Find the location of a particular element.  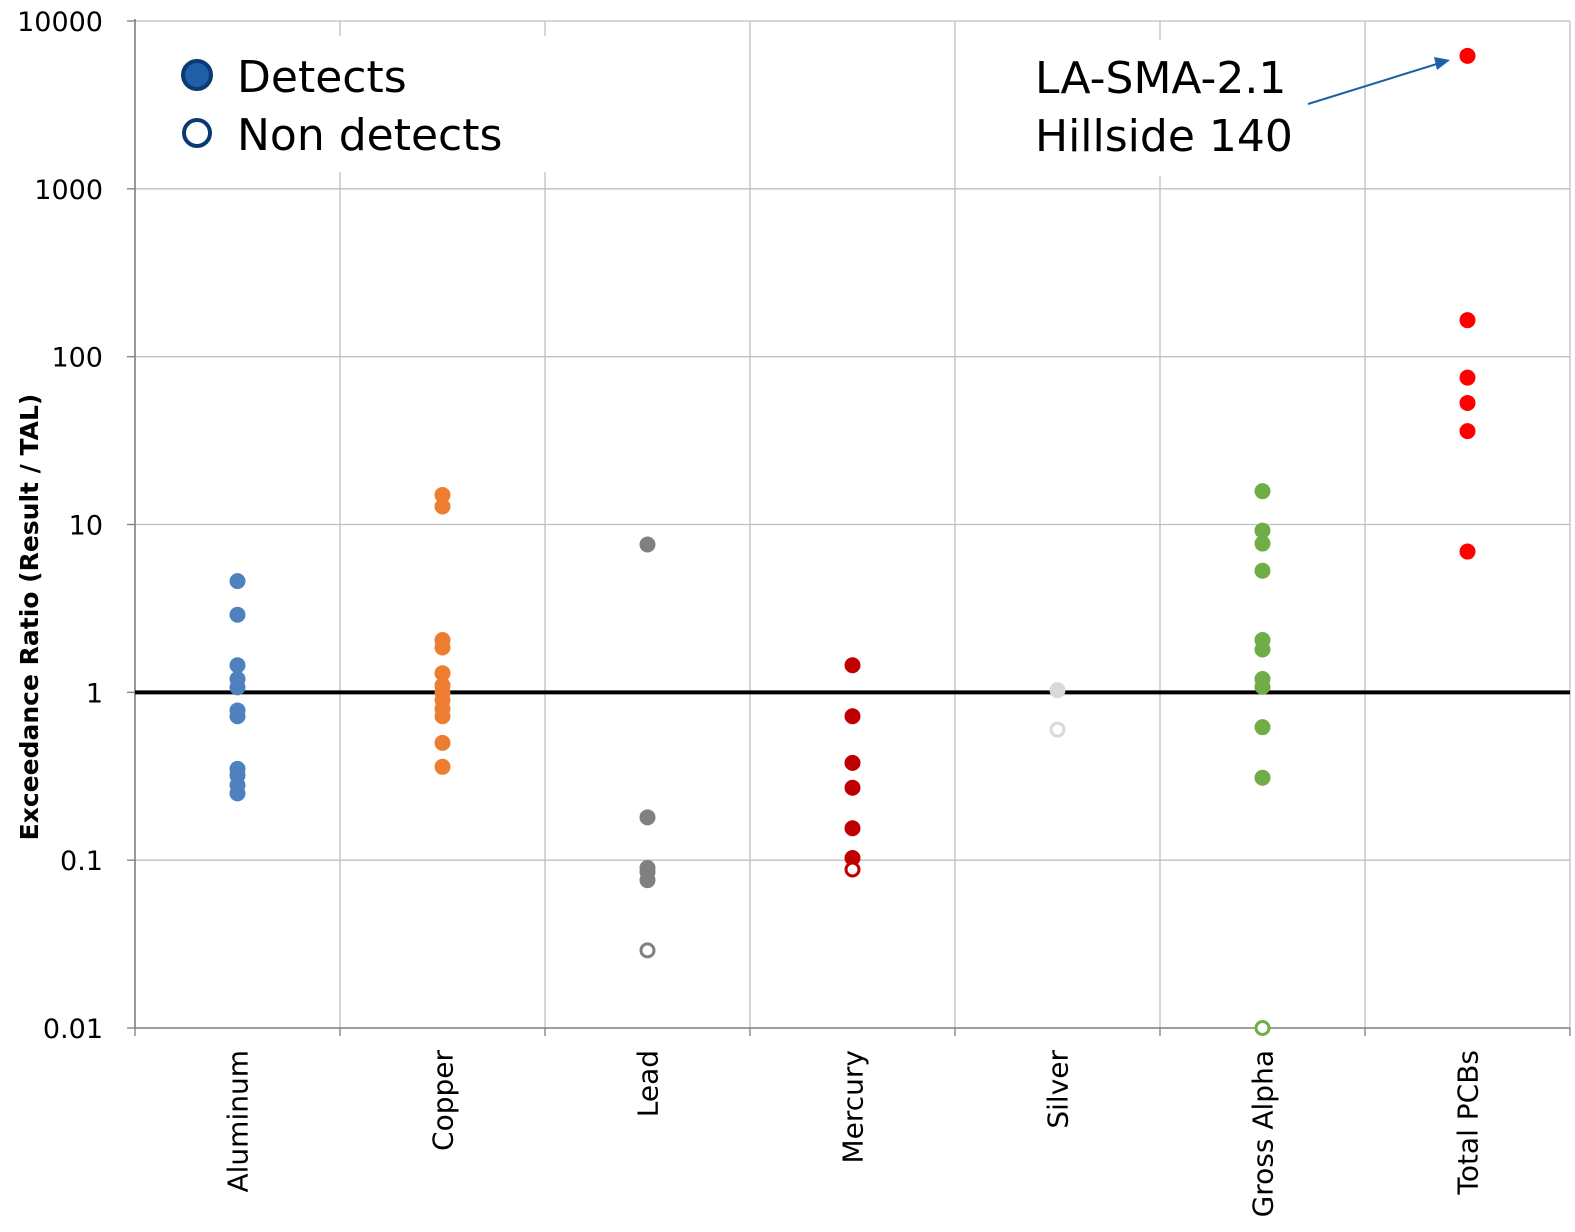

y-tick-label: 1000 is located at coordinates (68, 190).